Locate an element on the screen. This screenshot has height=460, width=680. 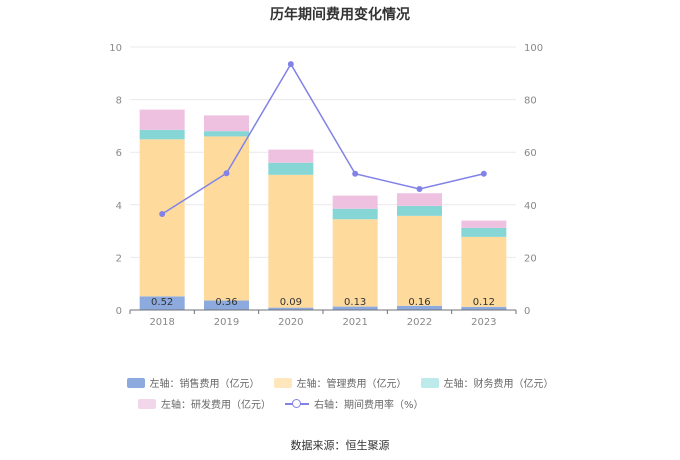
legend-label-sales: 左轴：销售费用（亿元） is located at coordinates (204, 384).